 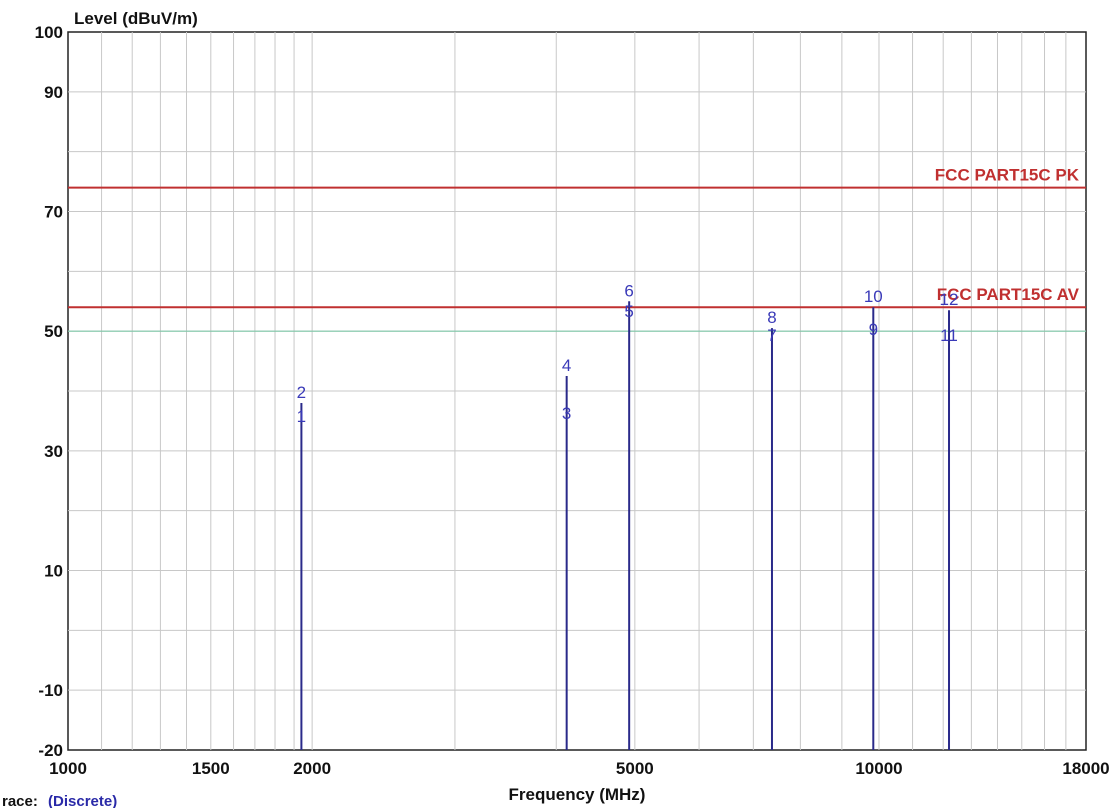 I want to click on marker-label: 2, so click(x=301, y=392).